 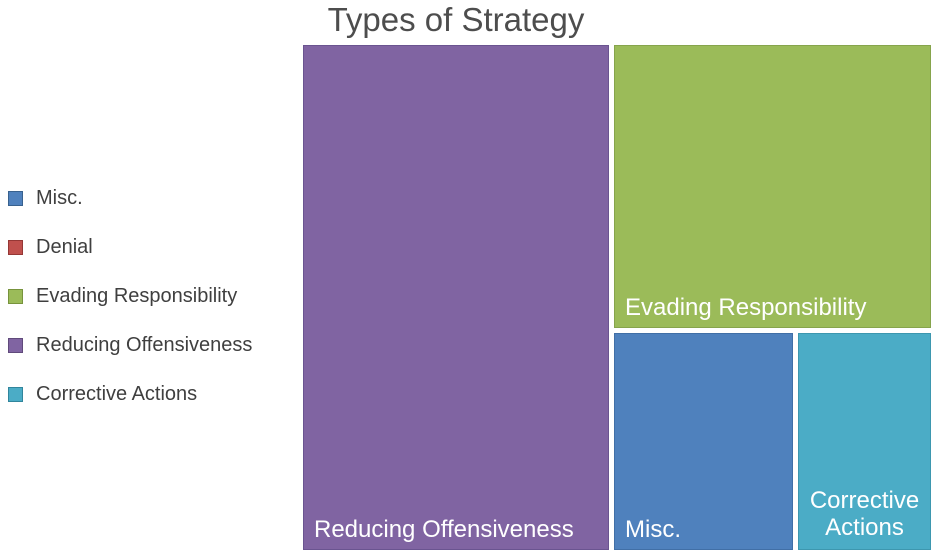 I want to click on legend-item-misc: Misc., so click(x=153, y=197).